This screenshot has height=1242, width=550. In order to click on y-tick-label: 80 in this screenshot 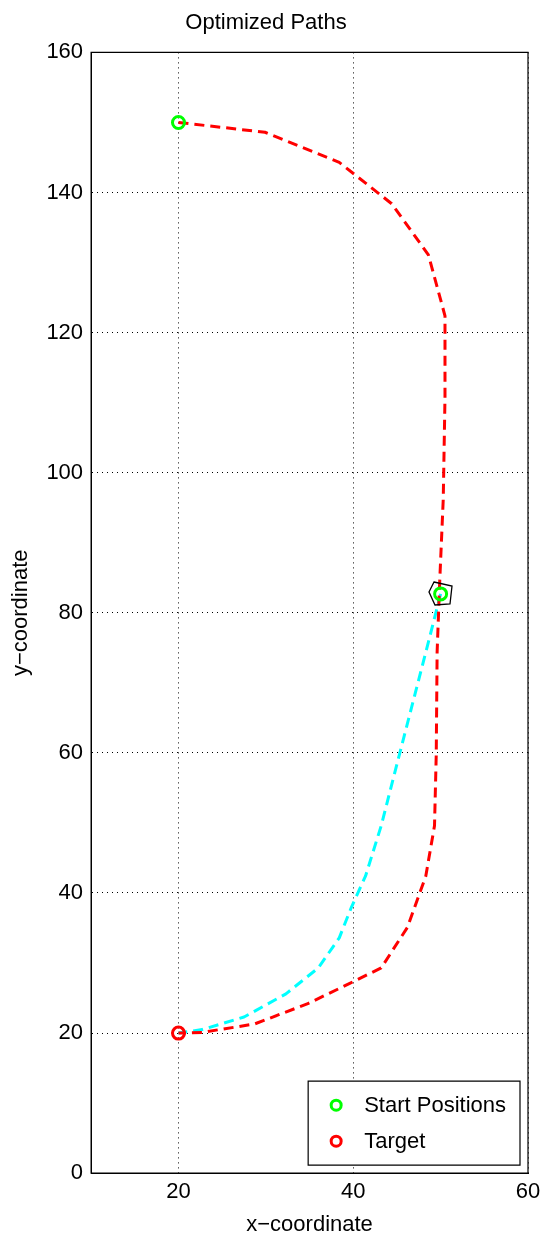, I will do `click(71, 611)`.